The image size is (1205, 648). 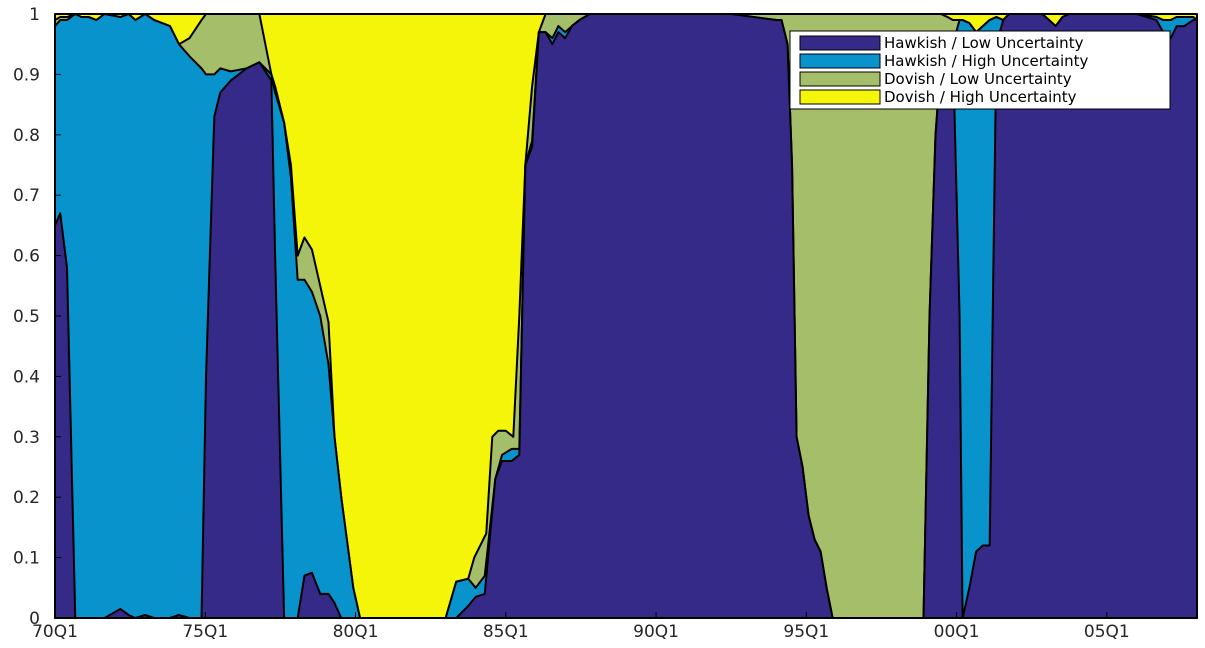 What do you see at coordinates (26, 498) in the screenshot?
I see `y-tick-label: 0.2` at bounding box center [26, 498].